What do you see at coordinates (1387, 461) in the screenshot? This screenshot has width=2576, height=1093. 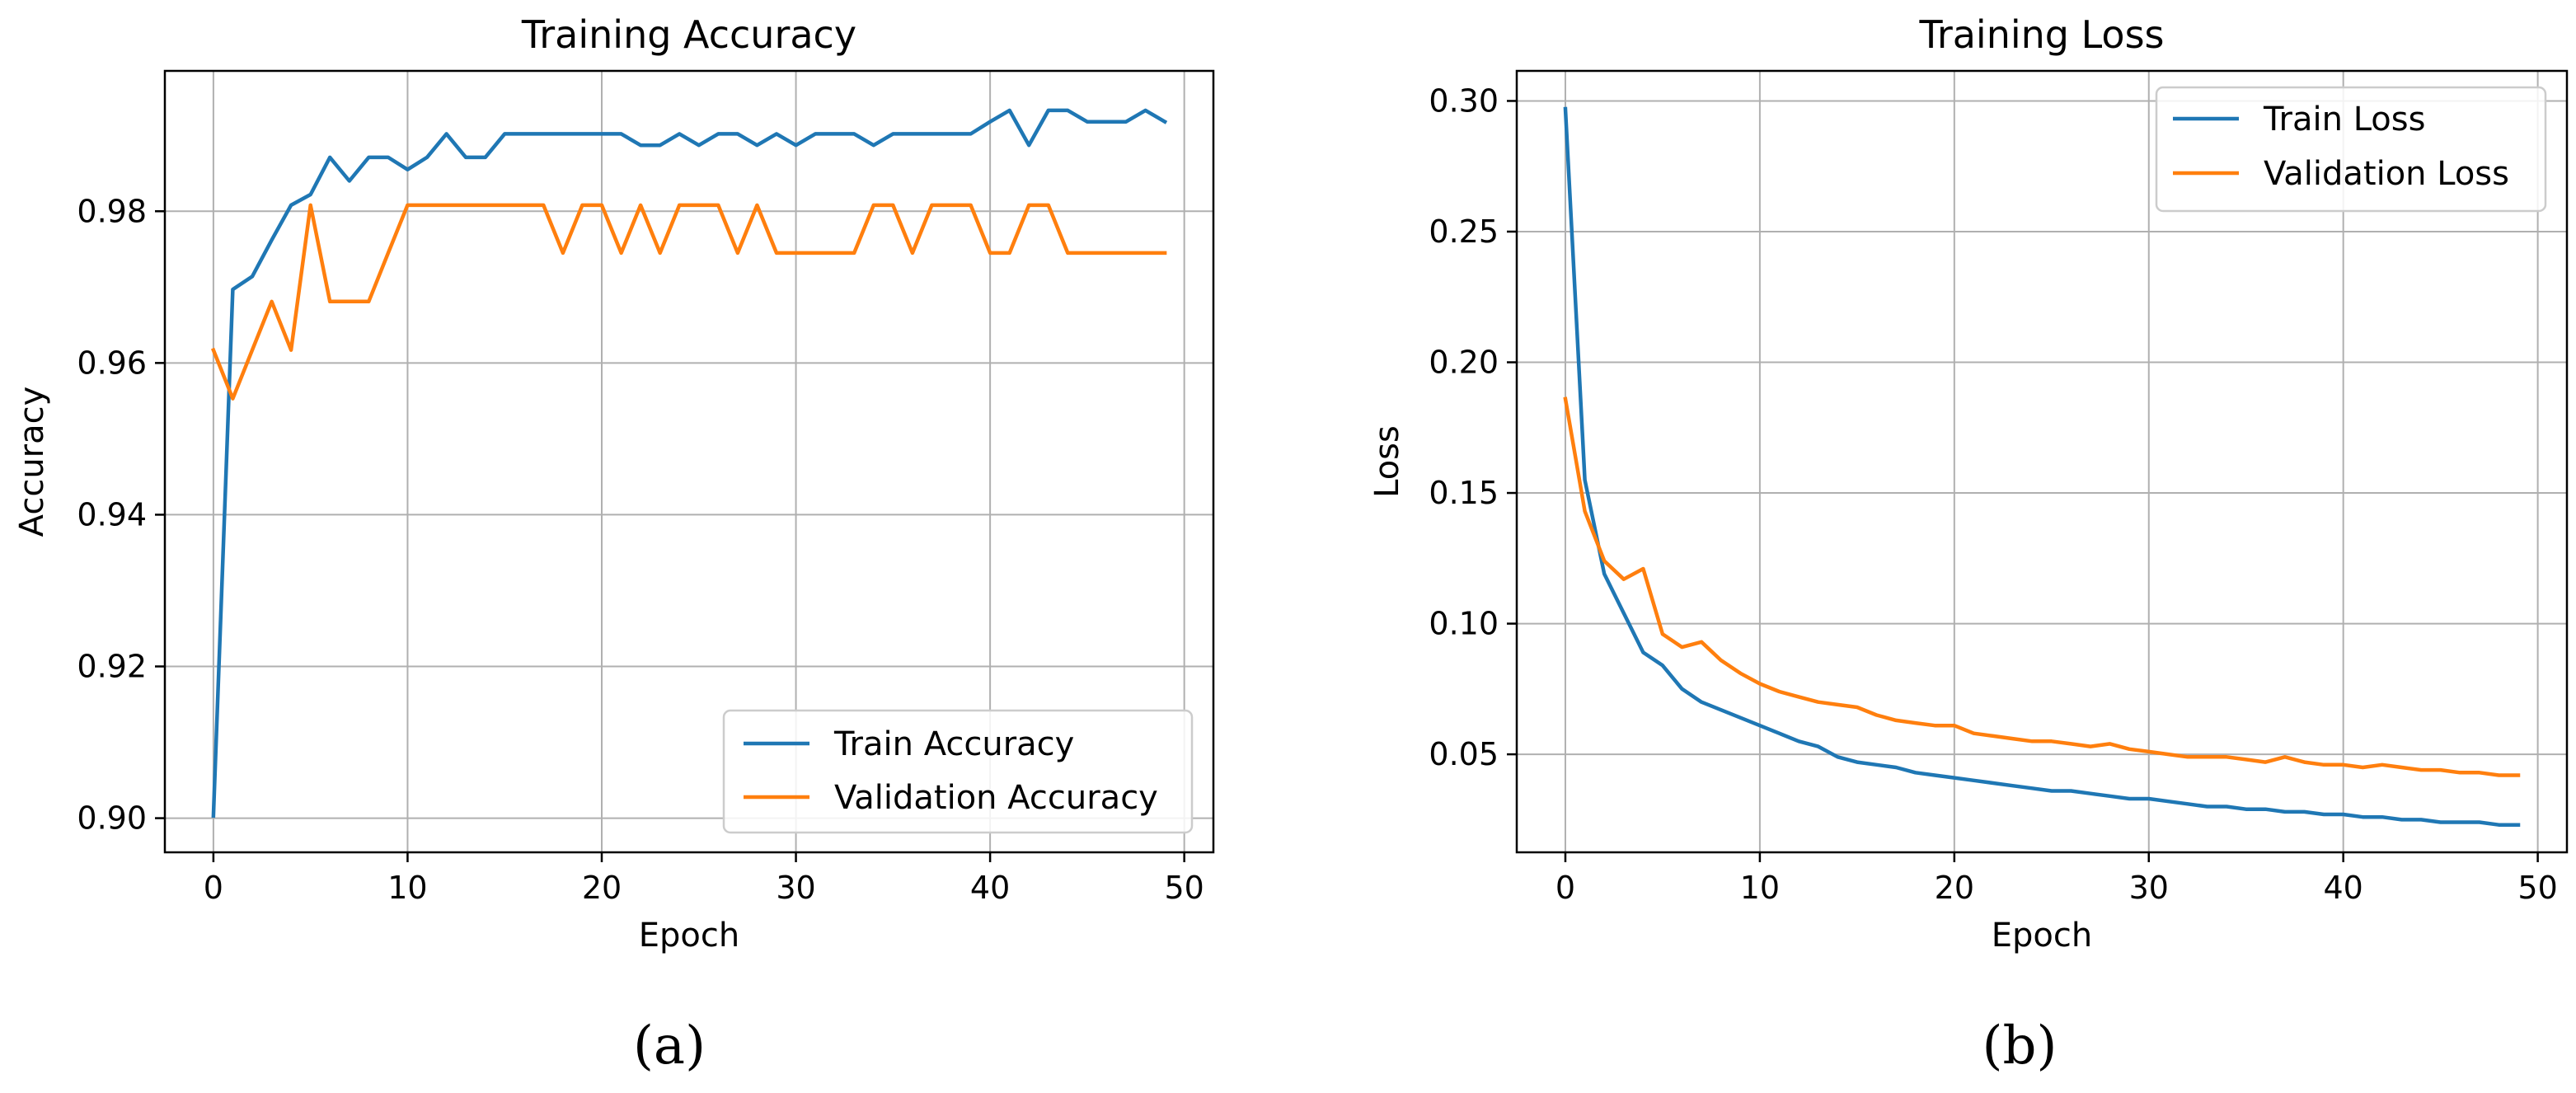 I see `loss-y-axis-label: Loss` at bounding box center [1387, 461].